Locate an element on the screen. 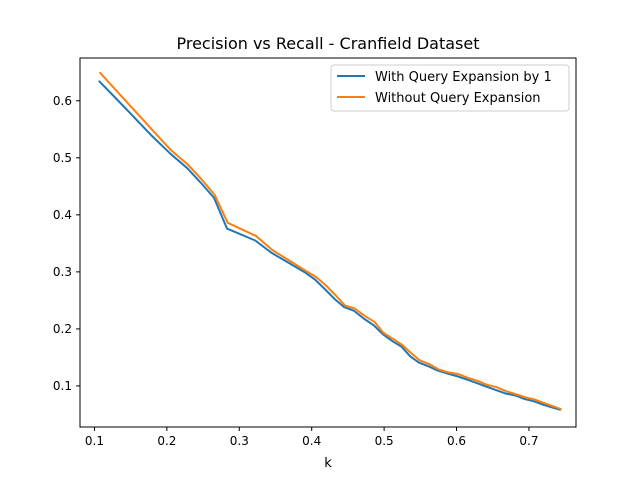  y-tick-label: 0.3 is located at coordinates (62, 272).